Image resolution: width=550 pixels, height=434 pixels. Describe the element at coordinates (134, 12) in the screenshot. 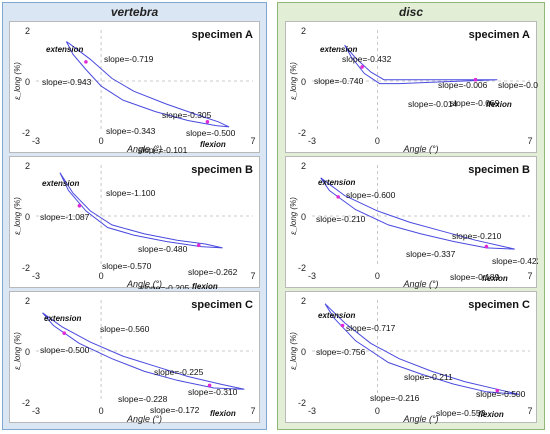

I see `column-title: vertebra` at that location.